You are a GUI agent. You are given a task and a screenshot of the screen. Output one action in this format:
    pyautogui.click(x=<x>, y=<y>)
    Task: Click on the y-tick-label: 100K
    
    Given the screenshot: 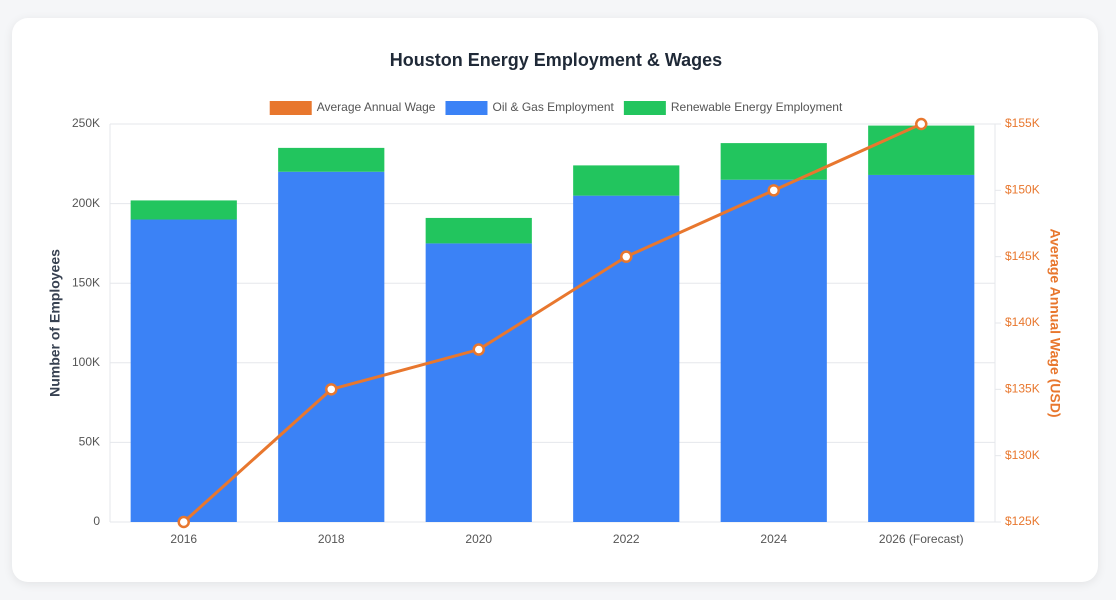 What is the action you would take?
    pyautogui.click(x=86, y=362)
    